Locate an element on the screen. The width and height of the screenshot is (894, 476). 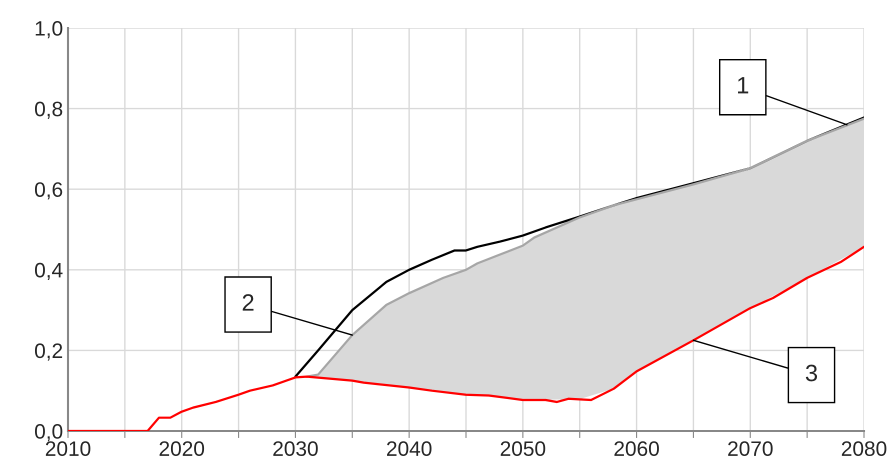
x-tick-label: 2030 is located at coordinates (295, 448).